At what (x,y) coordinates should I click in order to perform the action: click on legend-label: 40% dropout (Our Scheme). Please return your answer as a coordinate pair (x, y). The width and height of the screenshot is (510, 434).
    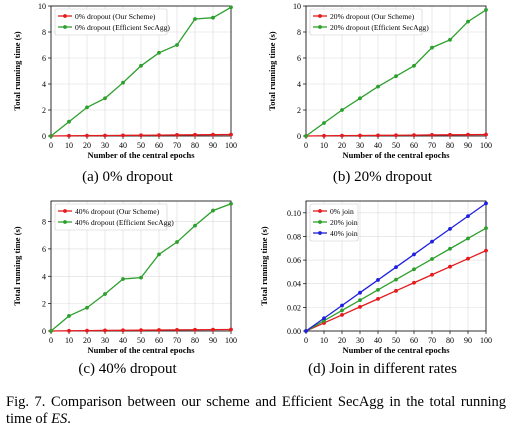
    Looking at the image, I should click on (117, 211).